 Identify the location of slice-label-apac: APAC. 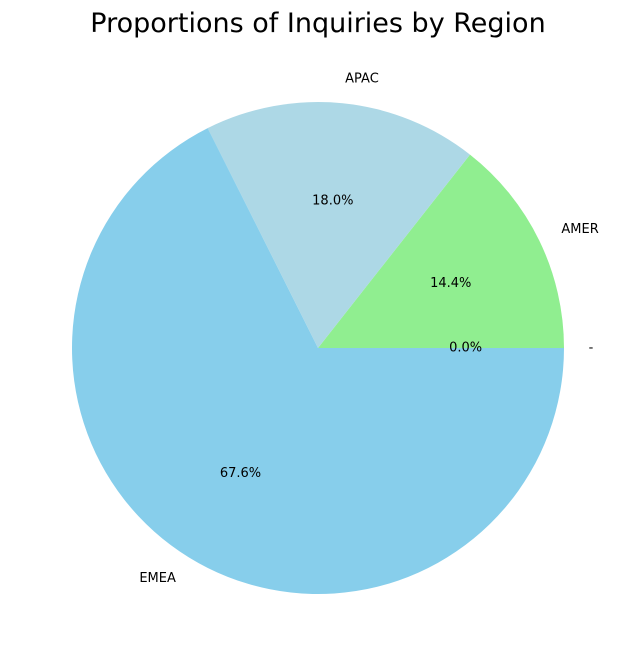
(362, 78).